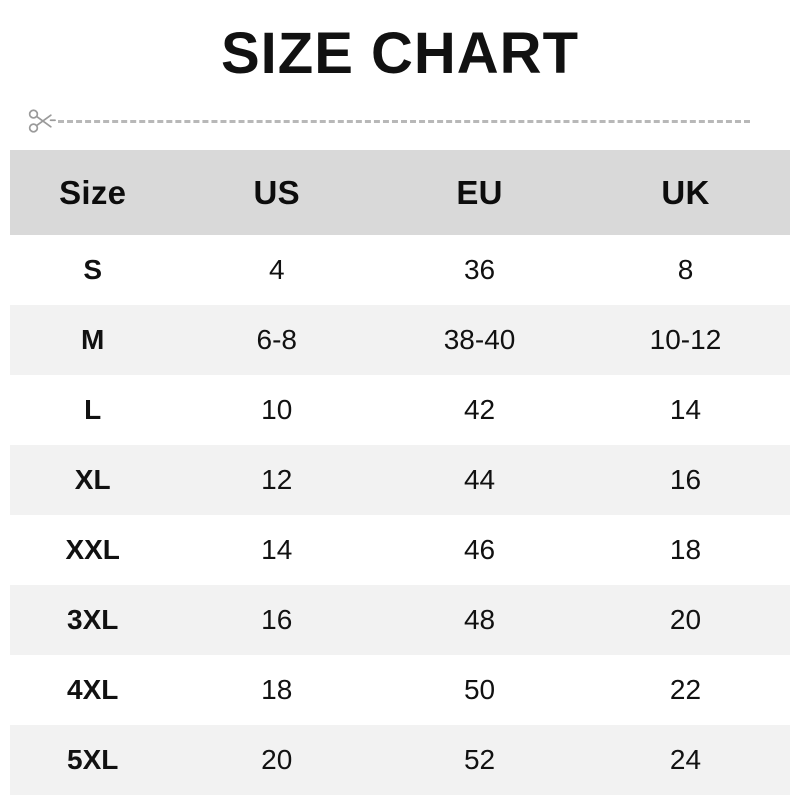 Image resolution: width=800 pixels, height=800 pixels. Describe the element at coordinates (93, 192) in the screenshot. I see `column-header-size: Size` at that location.